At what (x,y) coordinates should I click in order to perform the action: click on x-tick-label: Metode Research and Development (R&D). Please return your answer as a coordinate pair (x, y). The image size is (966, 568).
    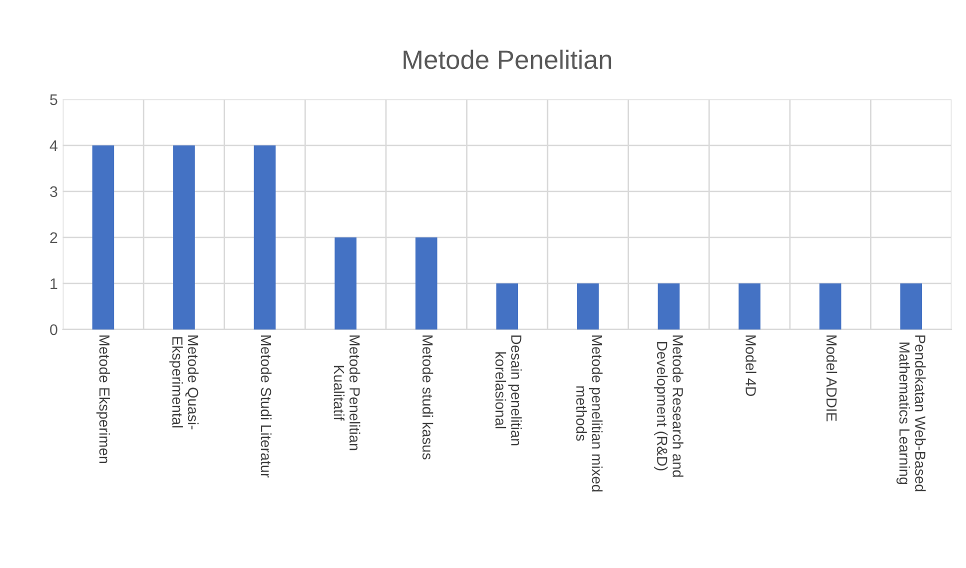
    Looking at the image, I should click on (669, 406).